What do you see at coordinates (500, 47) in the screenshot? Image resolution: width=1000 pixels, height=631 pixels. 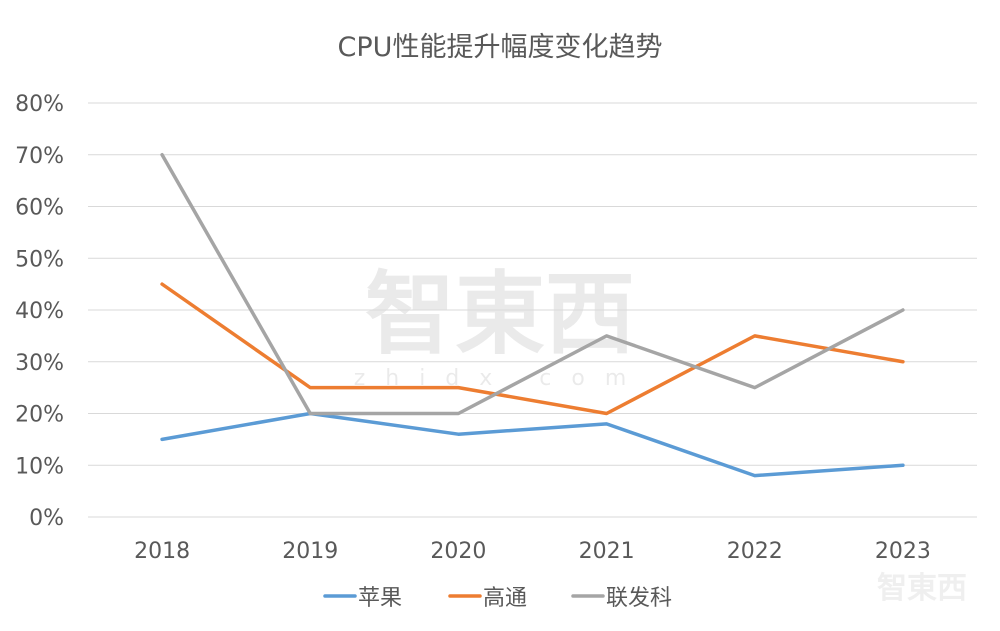 I see `chart-title: CPU性能提升幅度变化趋势` at bounding box center [500, 47].